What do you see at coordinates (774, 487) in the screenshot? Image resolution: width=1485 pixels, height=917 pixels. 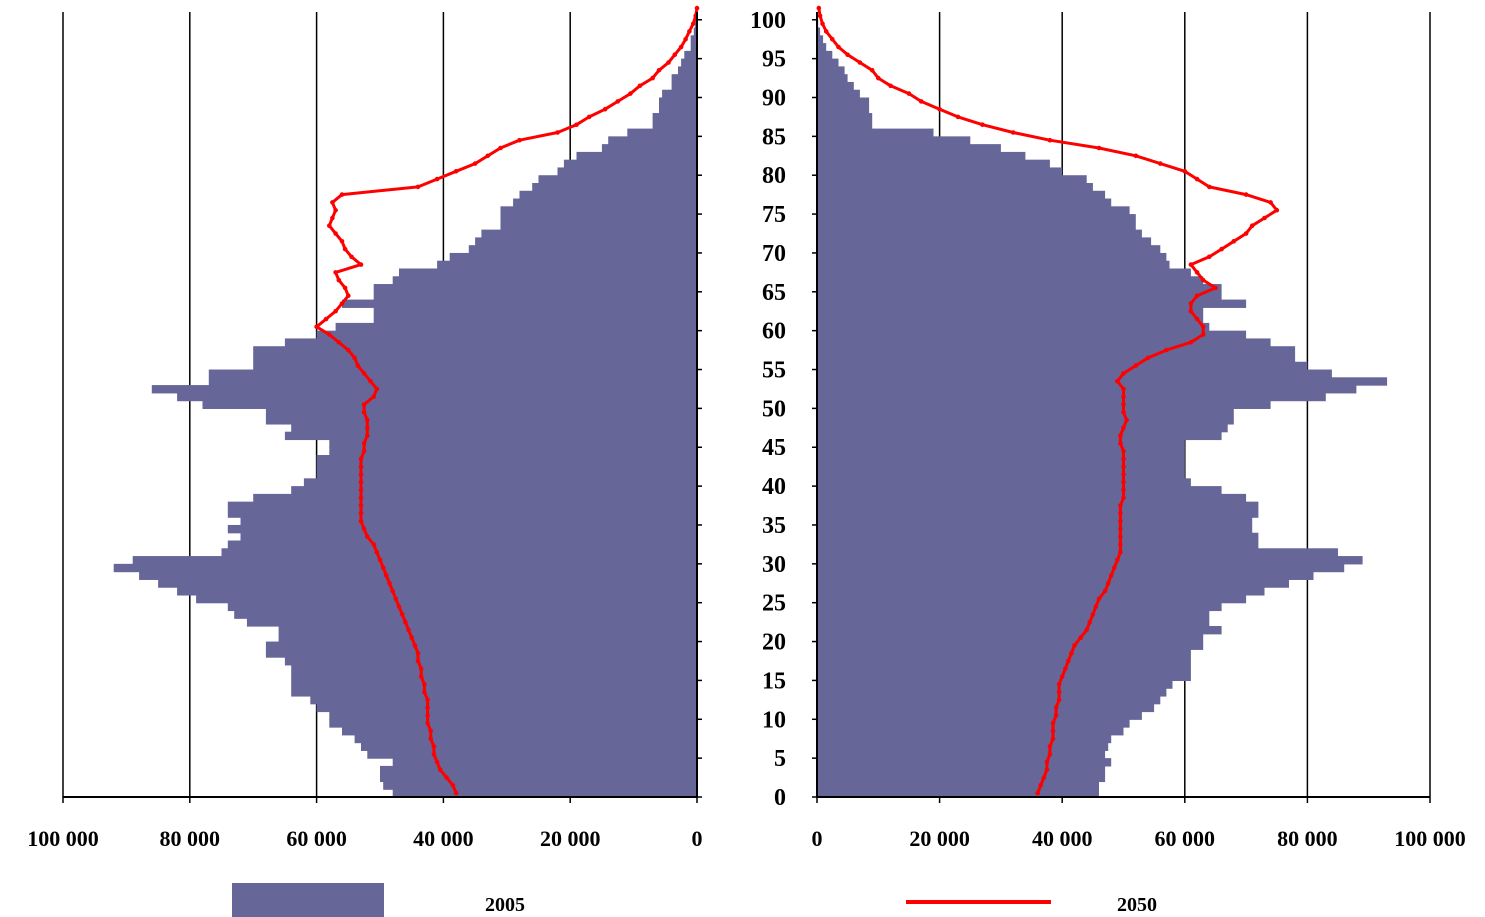 I see `age-tick-label-40: 40` at bounding box center [774, 487].